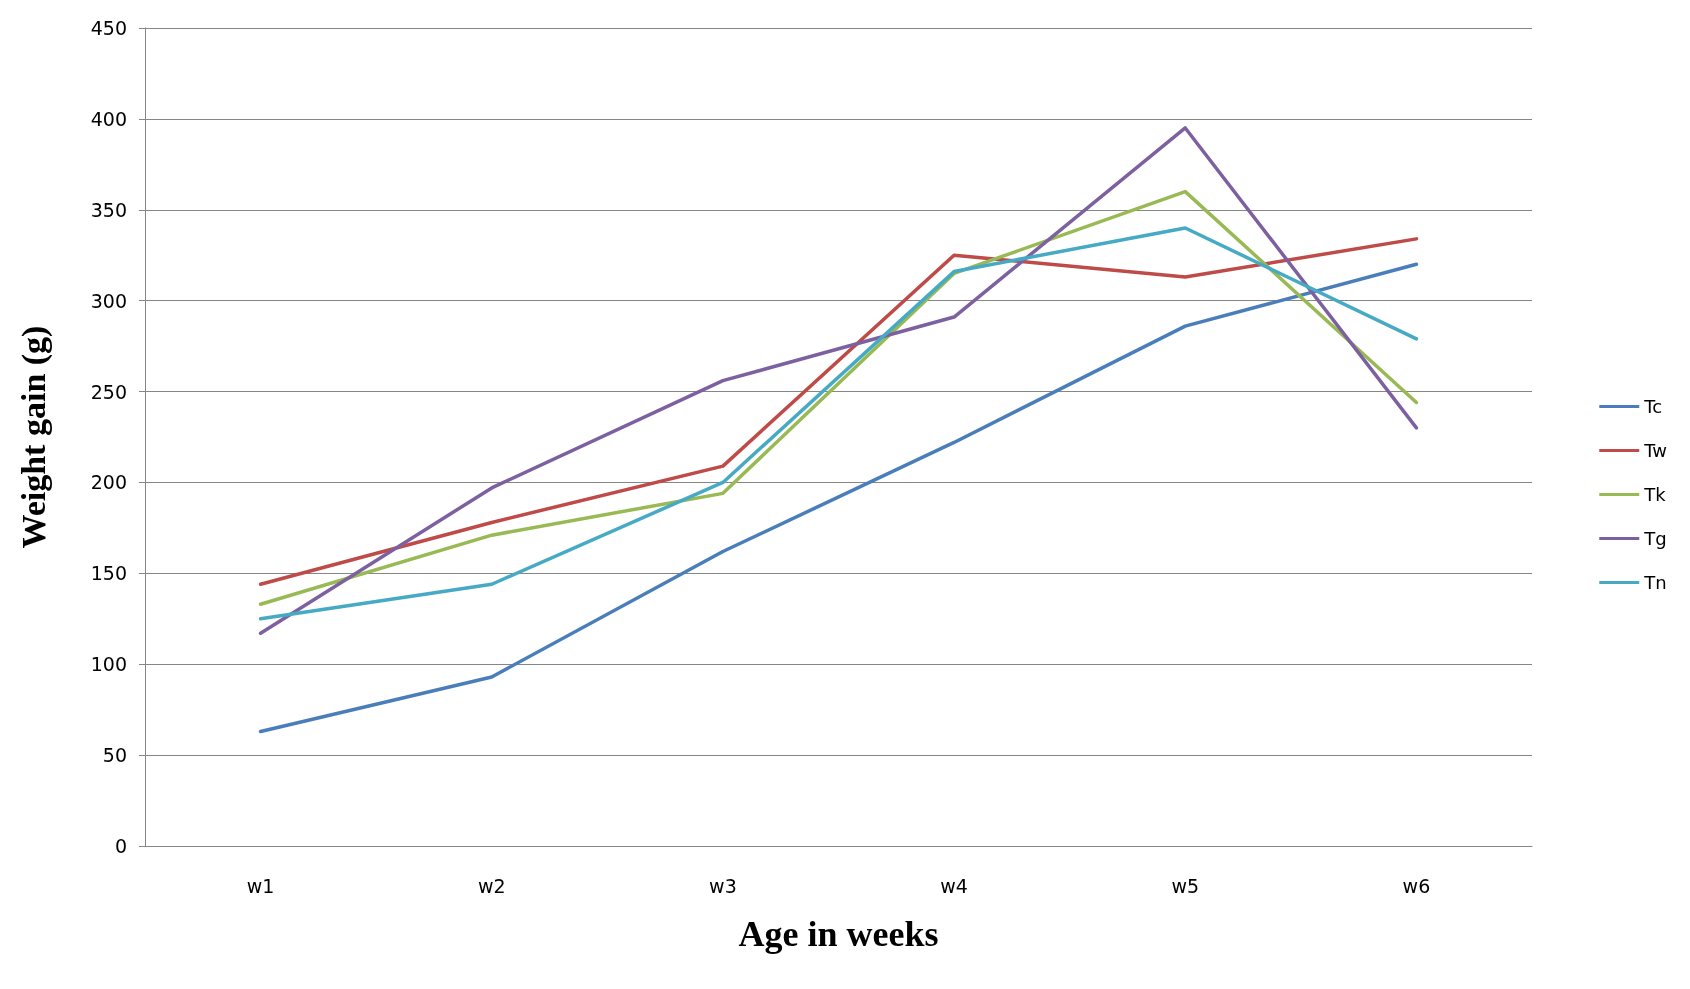 The width and height of the screenshot is (1690, 989). I want to click on x-tick-label: w5, so click(1185, 885).